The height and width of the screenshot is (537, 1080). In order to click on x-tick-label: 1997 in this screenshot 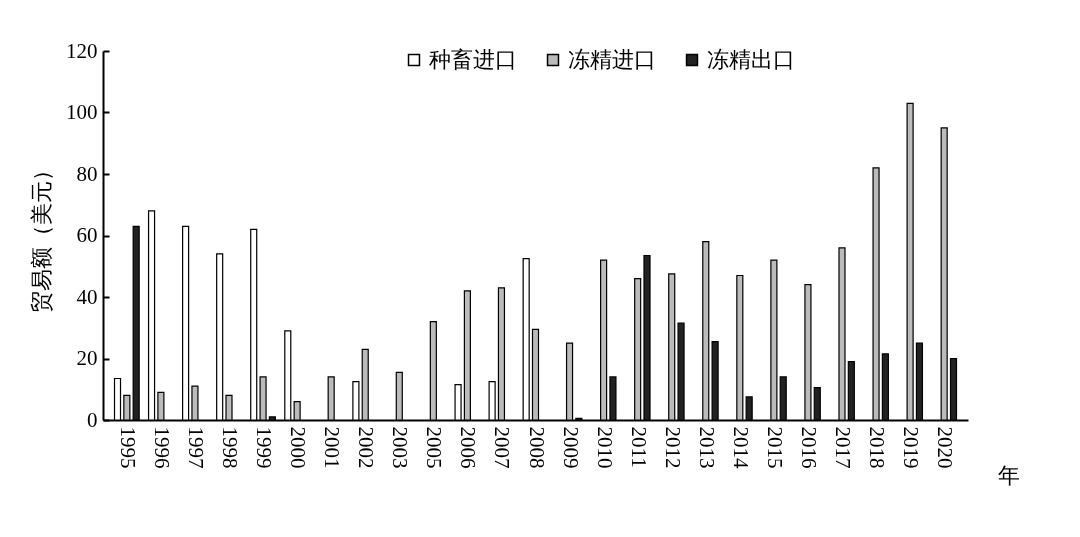, I will do `click(195, 447)`.